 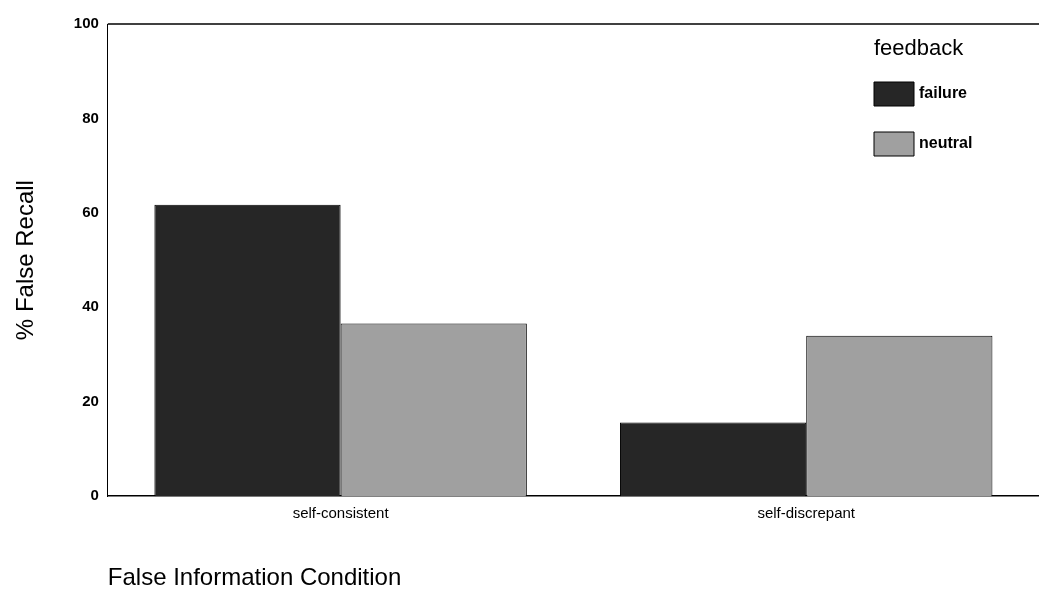 I want to click on y-tick-label: 60, so click(x=90, y=212).